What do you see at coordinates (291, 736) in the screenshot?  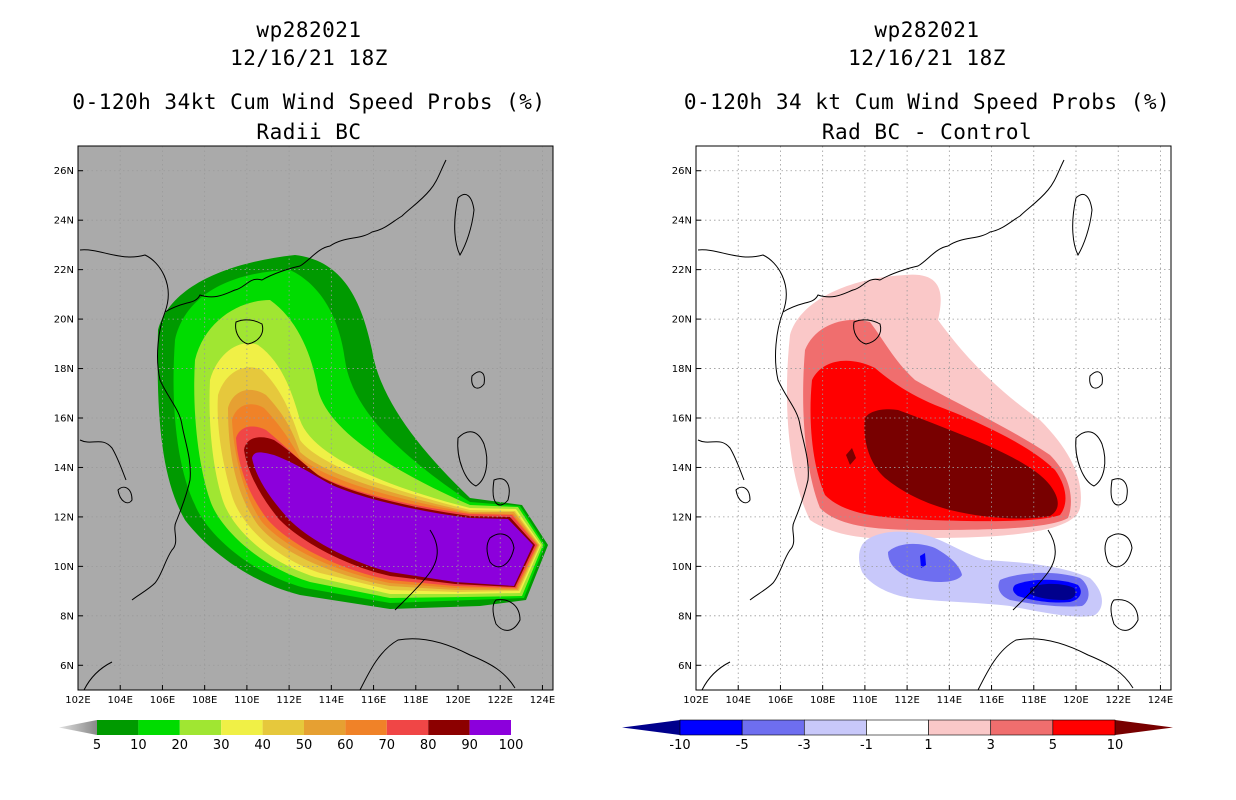 I see `colorbar: 5 10 20 30 40 50 60 70 80 90 100` at bounding box center [291, 736].